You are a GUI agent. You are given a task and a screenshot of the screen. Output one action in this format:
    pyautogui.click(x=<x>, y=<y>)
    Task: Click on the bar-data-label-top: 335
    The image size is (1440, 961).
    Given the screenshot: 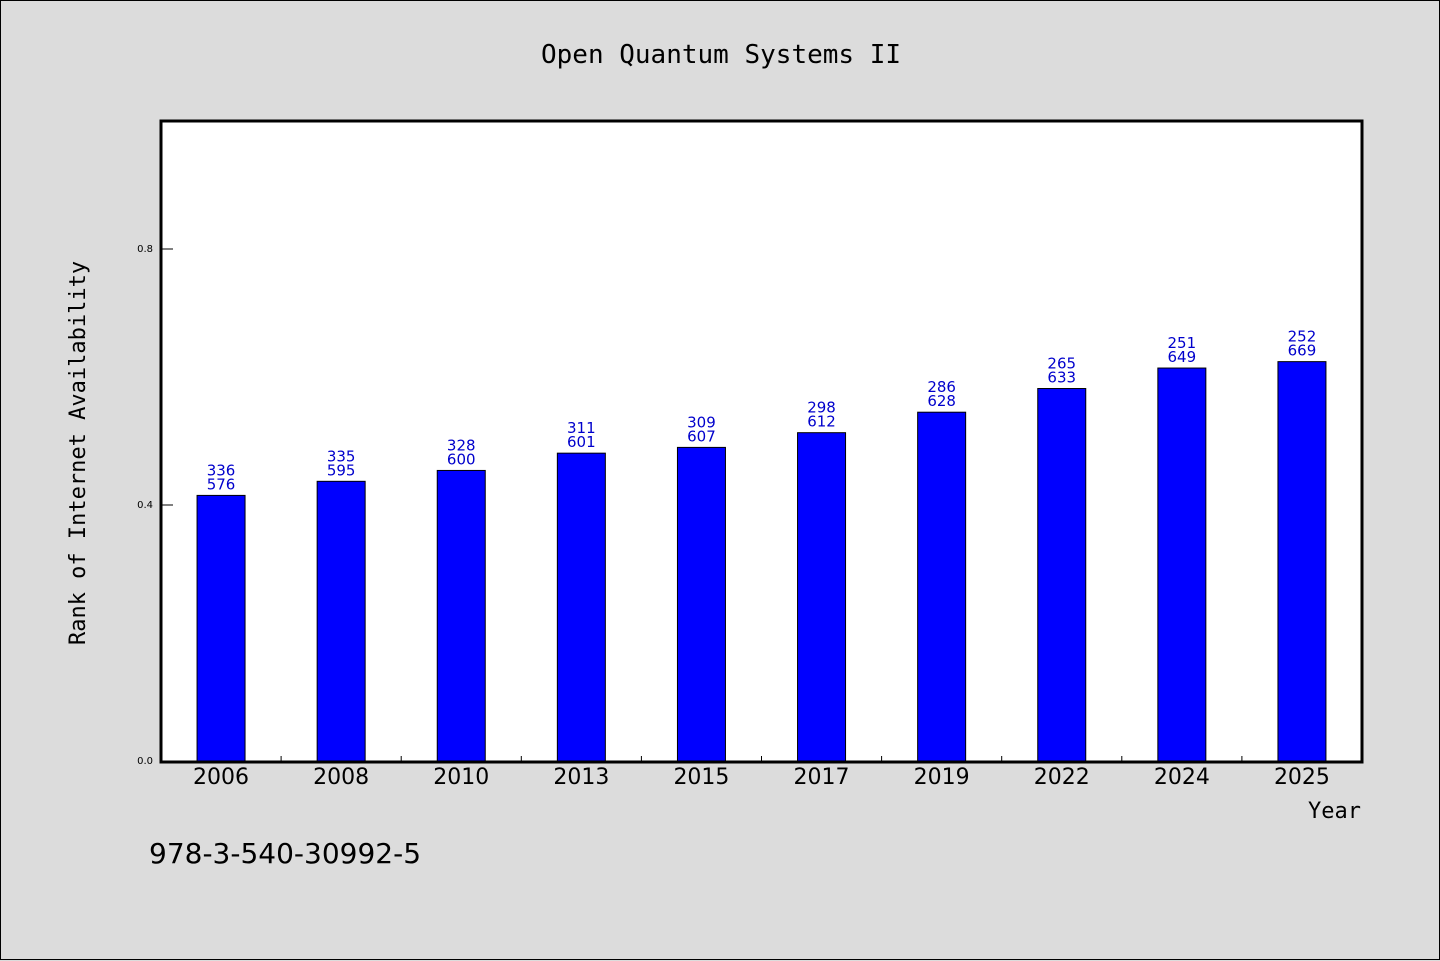 What is the action you would take?
    pyautogui.click(x=341, y=456)
    